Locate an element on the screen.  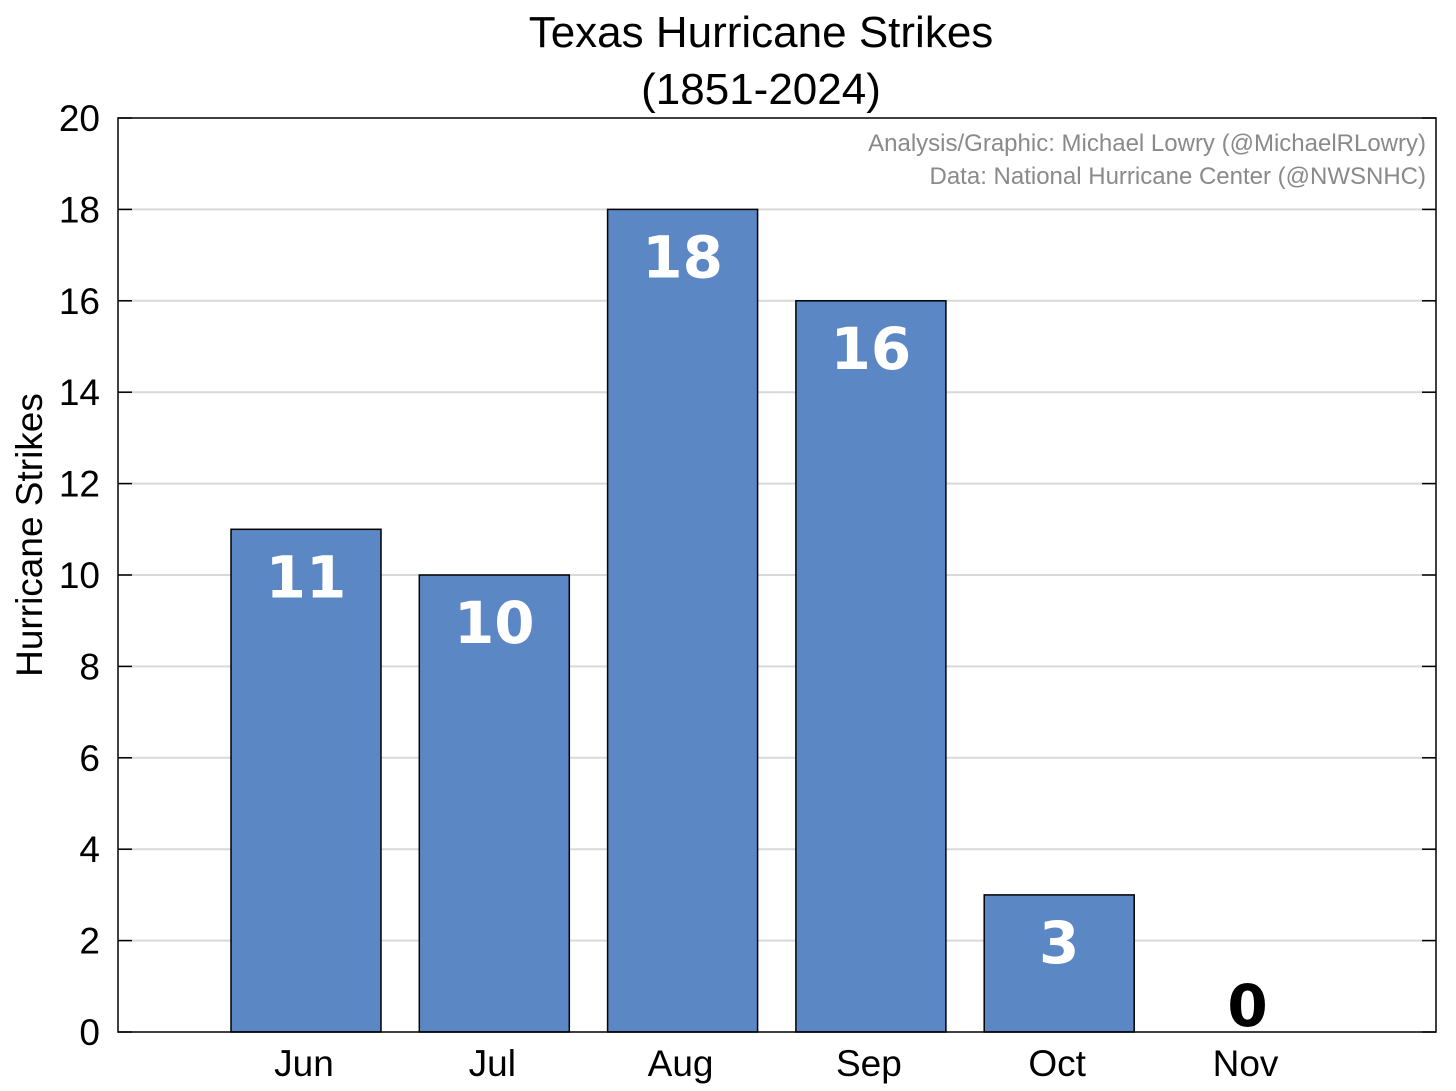
y-tick-label: 0 is located at coordinates (89, 1032).